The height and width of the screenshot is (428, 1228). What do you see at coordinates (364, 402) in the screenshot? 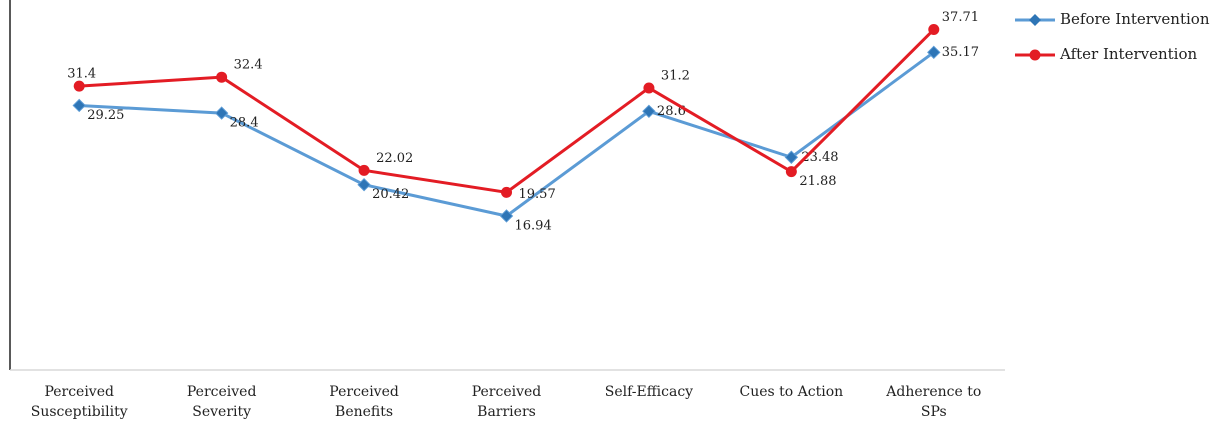
I see `x-tick-label: Perceived Benefits` at bounding box center [364, 402].